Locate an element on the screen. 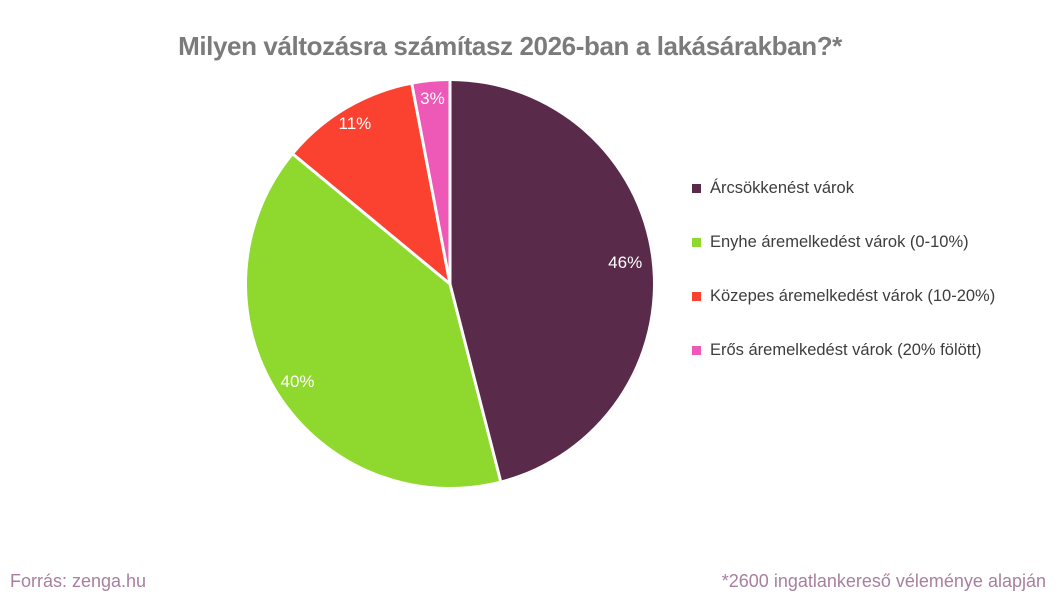 Image resolution: width=1058 pixels, height=604 pixels. legend-item: Erős áremelkedést várok (20% fölött) is located at coordinates (843, 350).